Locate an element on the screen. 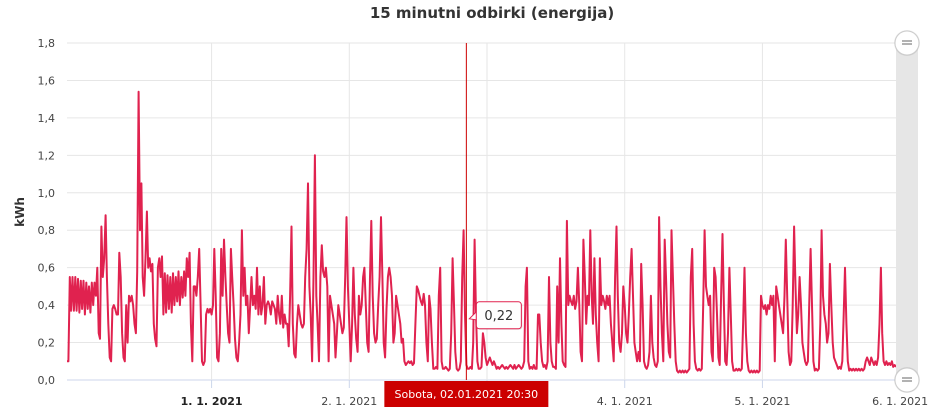 The height and width of the screenshot is (407, 935). x-tick-label: 4. 1. 2021 is located at coordinates (625, 401).